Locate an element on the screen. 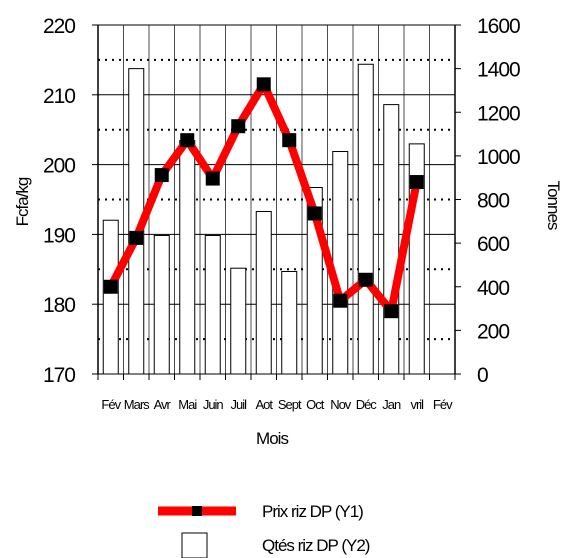 The image size is (570, 558). left-tick-label: 210 is located at coordinates (59, 96).